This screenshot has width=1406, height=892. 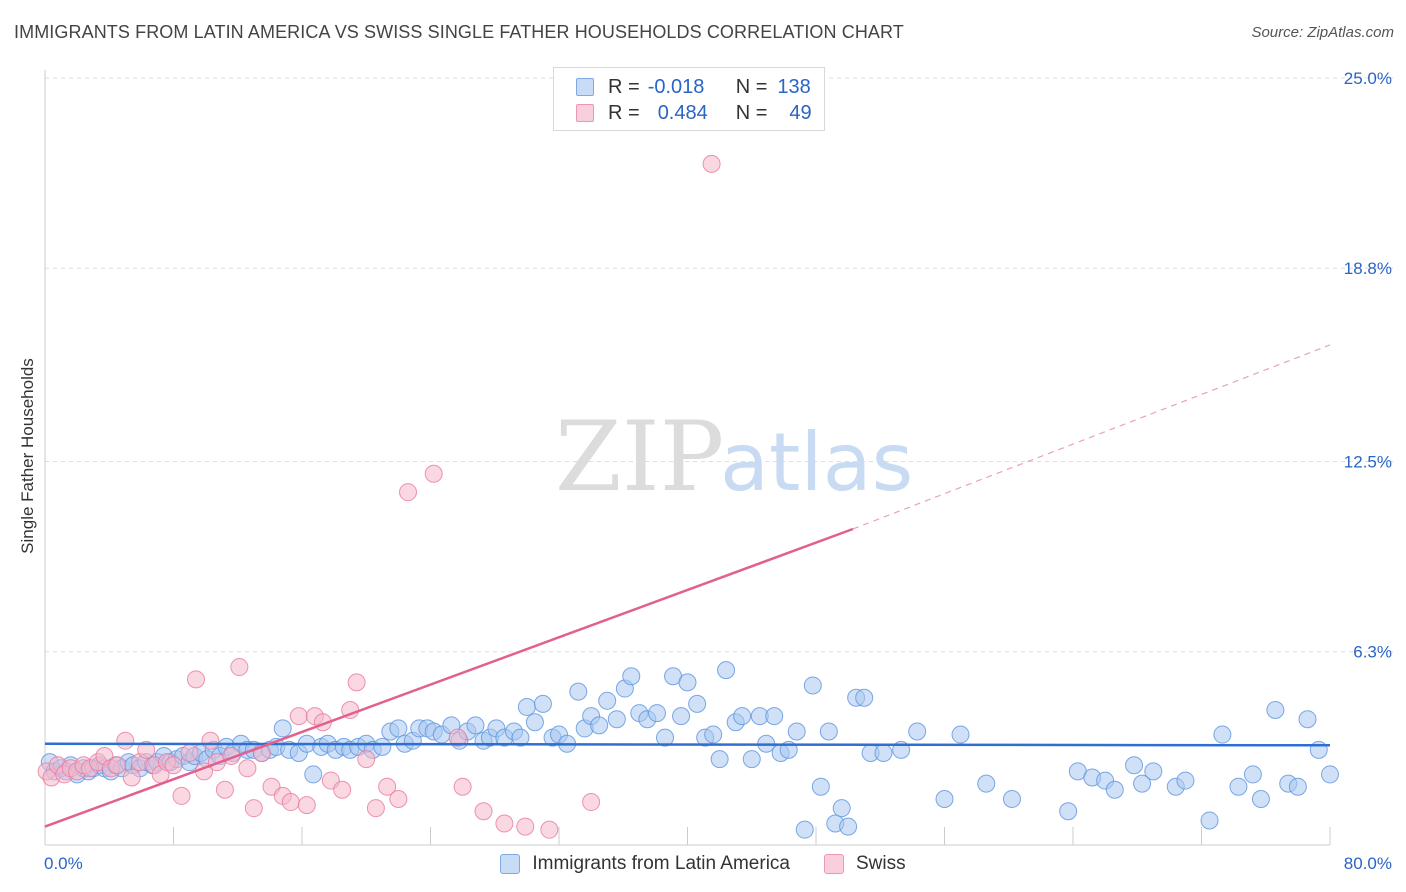 I want to click on n-value: 138, so click(x=794, y=86).